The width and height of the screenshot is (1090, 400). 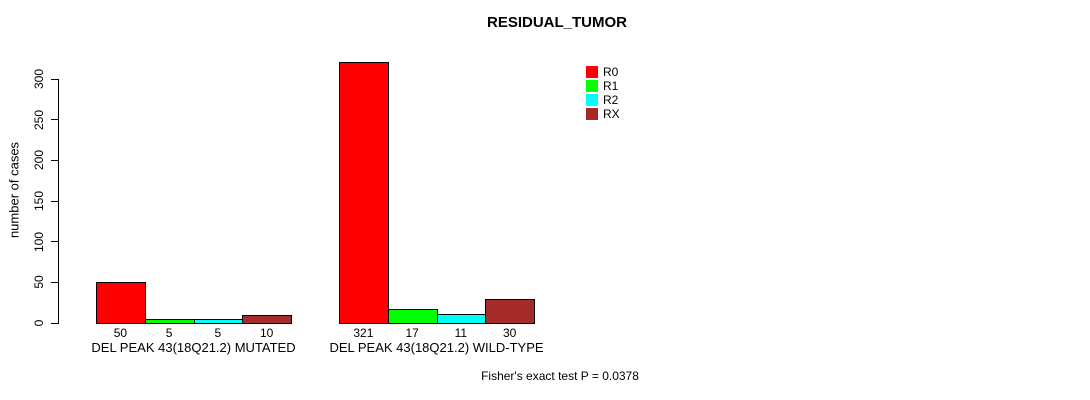 What do you see at coordinates (509, 333) in the screenshot?
I see `bar-value-label: 30` at bounding box center [509, 333].